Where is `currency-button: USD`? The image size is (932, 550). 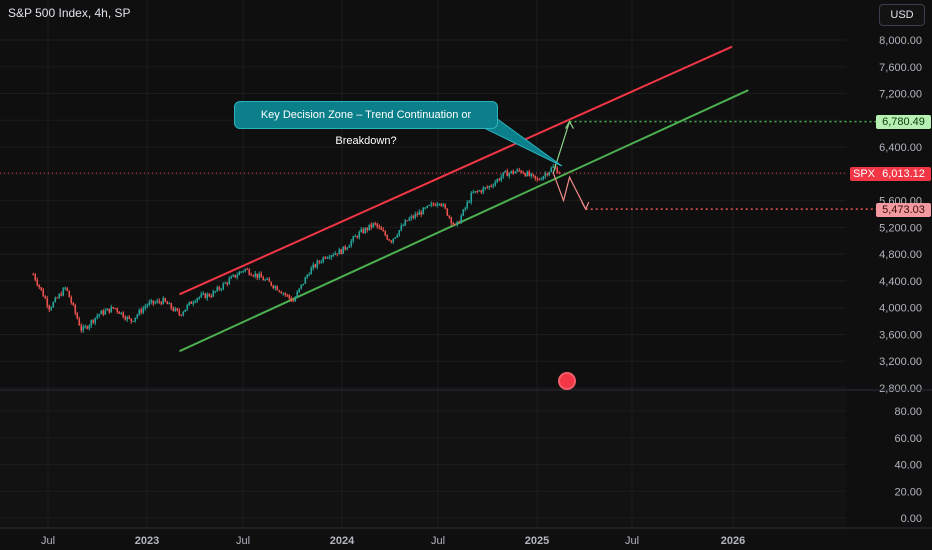 currency-button: USD is located at coordinates (902, 15).